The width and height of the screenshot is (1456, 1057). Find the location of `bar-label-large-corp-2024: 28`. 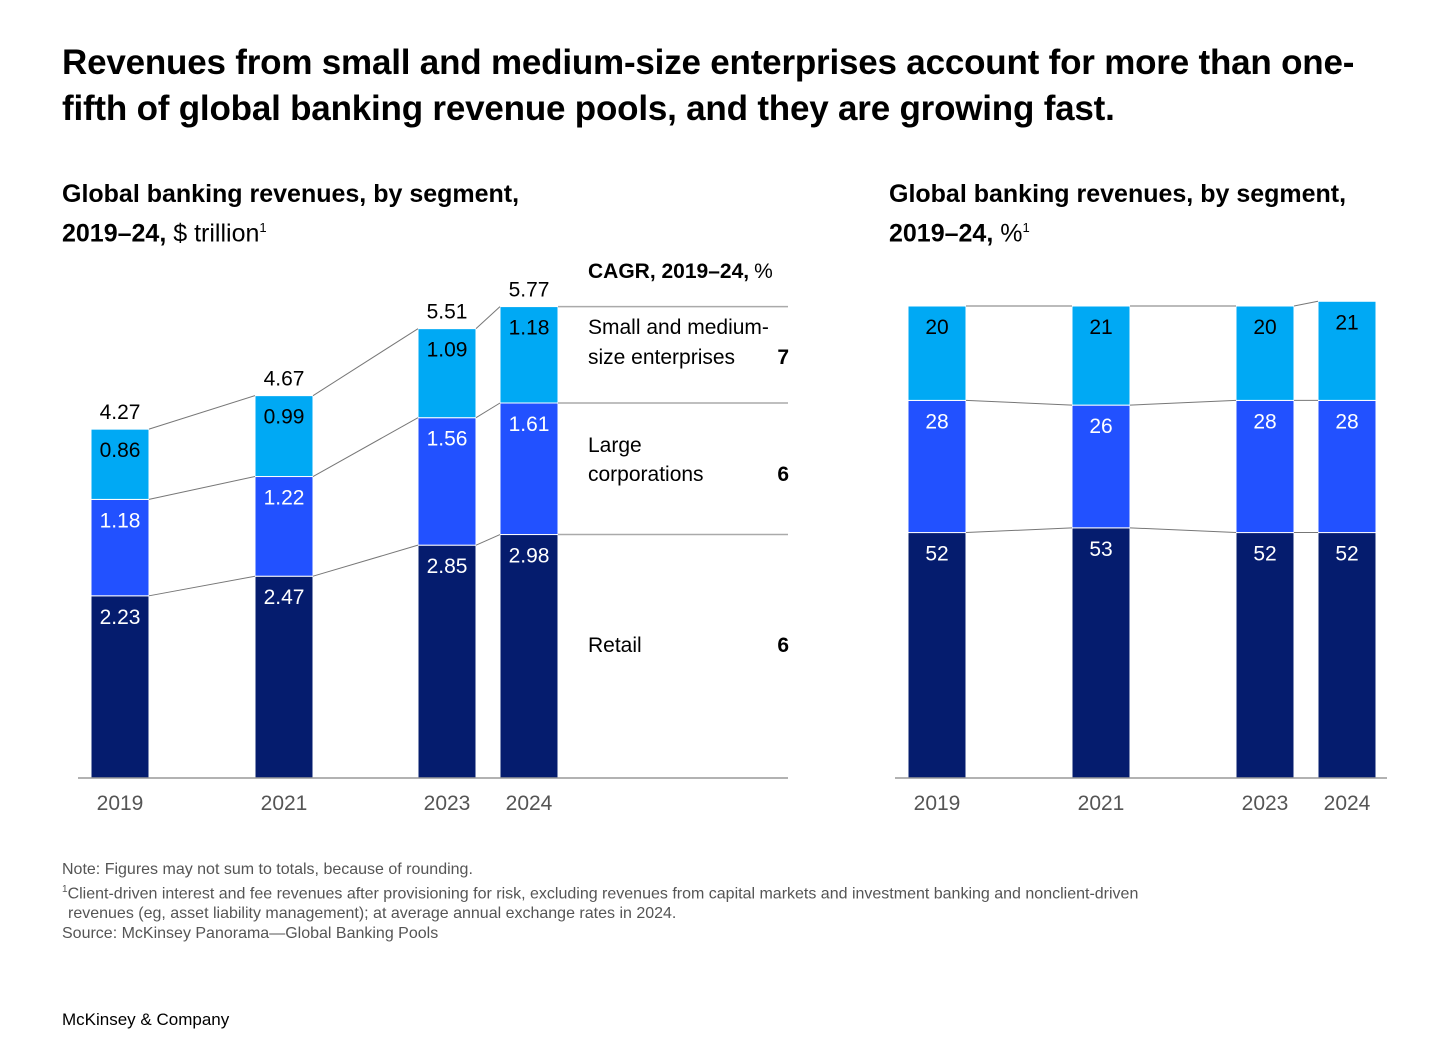

bar-label-large-corp-2024: 28 is located at coordinates (1346, 421).